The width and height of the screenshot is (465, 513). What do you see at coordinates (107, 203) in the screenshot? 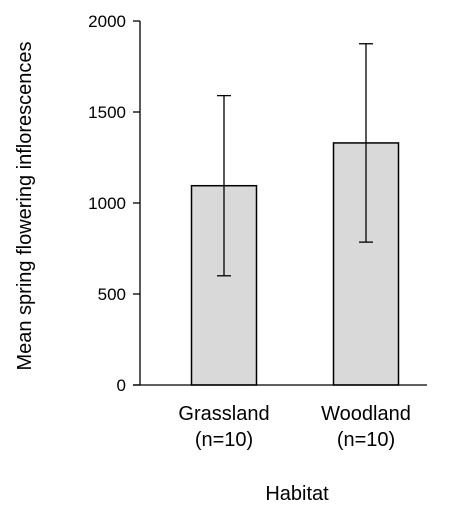
I see `y-tick-label: 1000` at bounding box center [107, 203].